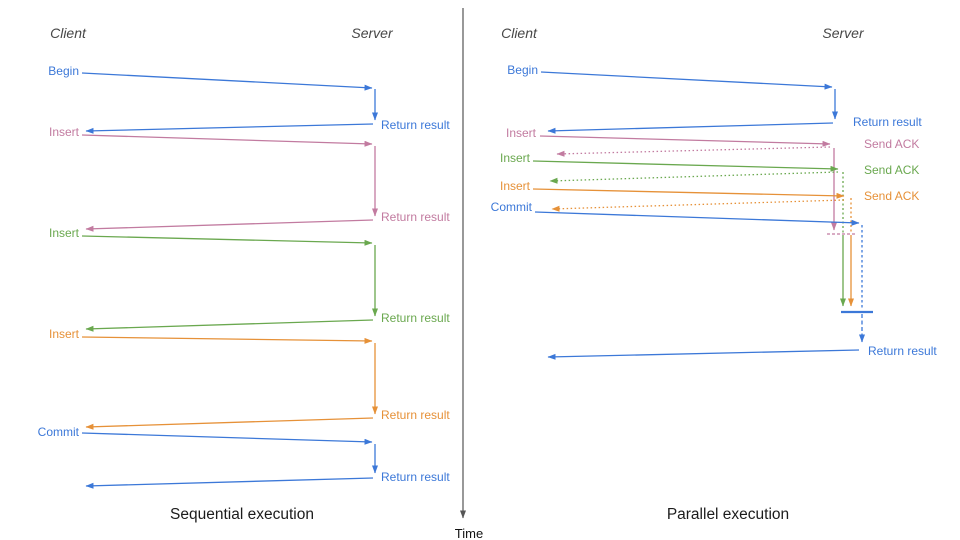 The height and width of the screenshot is (540, 960). I want to click on sequential-insert-1-label-0: Insert, so click(64, 132).